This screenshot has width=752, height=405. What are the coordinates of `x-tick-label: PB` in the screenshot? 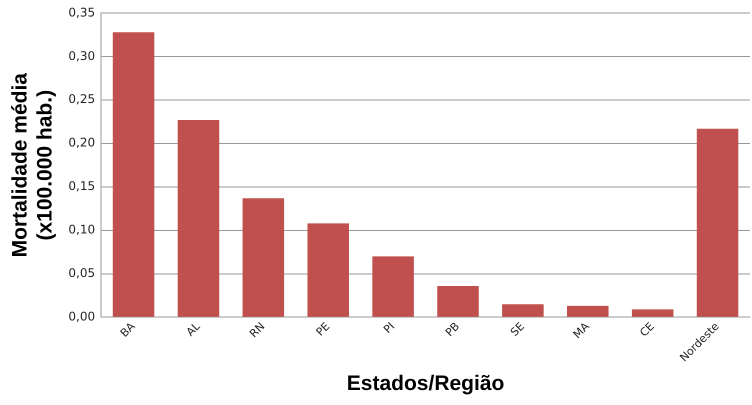 It's located at (452, 330).